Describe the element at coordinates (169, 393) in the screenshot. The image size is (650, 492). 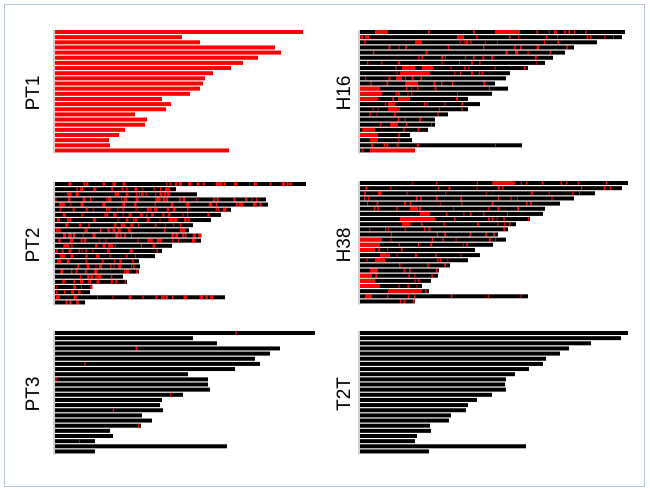
I see `panel-pt3: PT3` at that location.